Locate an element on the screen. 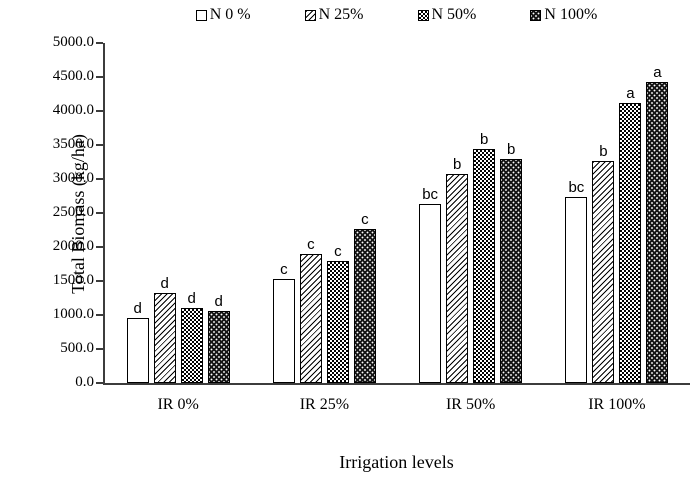  bar-n-50--0: d is located at coordinates (191, 337).